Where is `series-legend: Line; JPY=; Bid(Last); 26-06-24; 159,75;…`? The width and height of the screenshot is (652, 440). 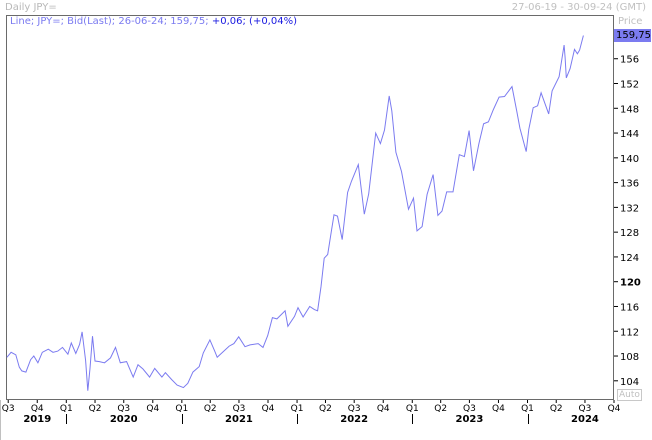 series-legend: Line; JPY=; Bid(Last); 26-06-24; 159,75;… is located at coordinates (153, 21).